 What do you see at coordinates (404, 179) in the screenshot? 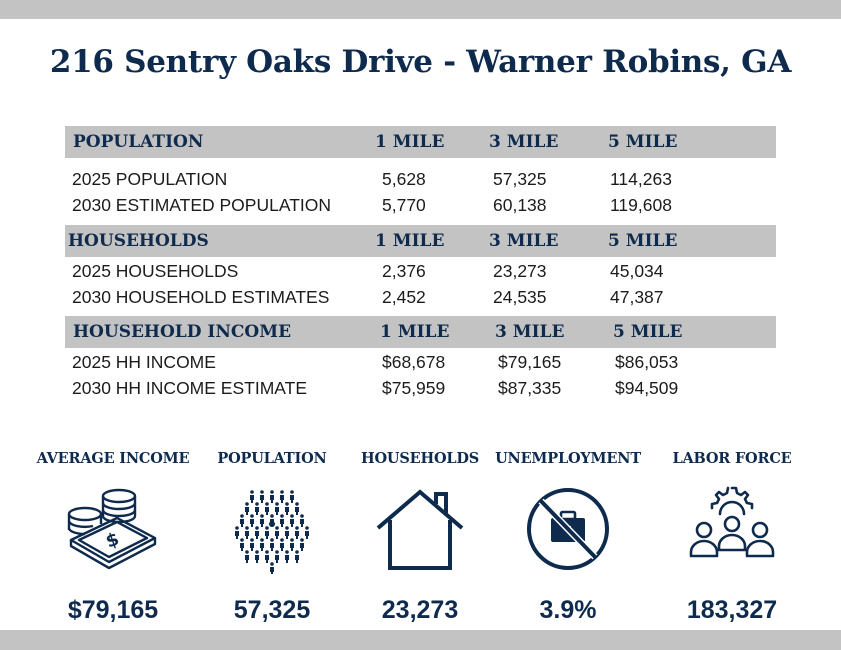
I see `value-1-mile: 5,628` at bounding box center [404, 179].